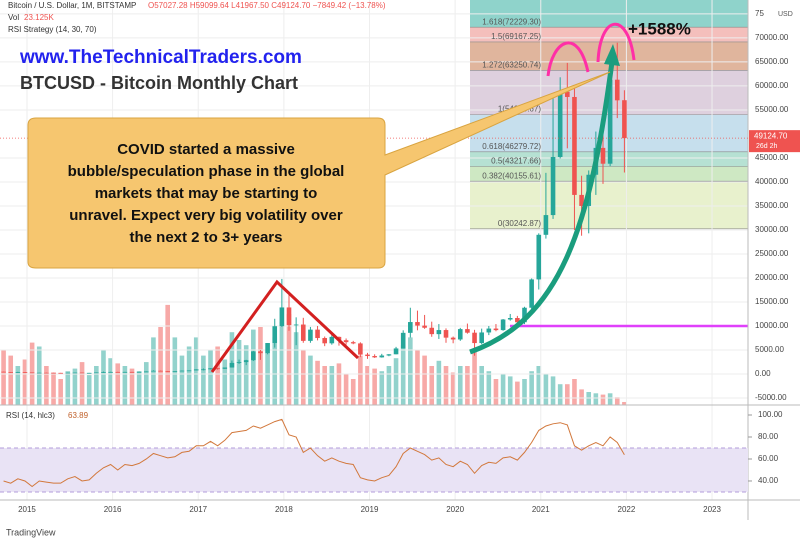 The image size is (800, 543). Describe the element at coordinates (455, 509) in the screenshot. I see `x-tick-label: 2020` at that location.